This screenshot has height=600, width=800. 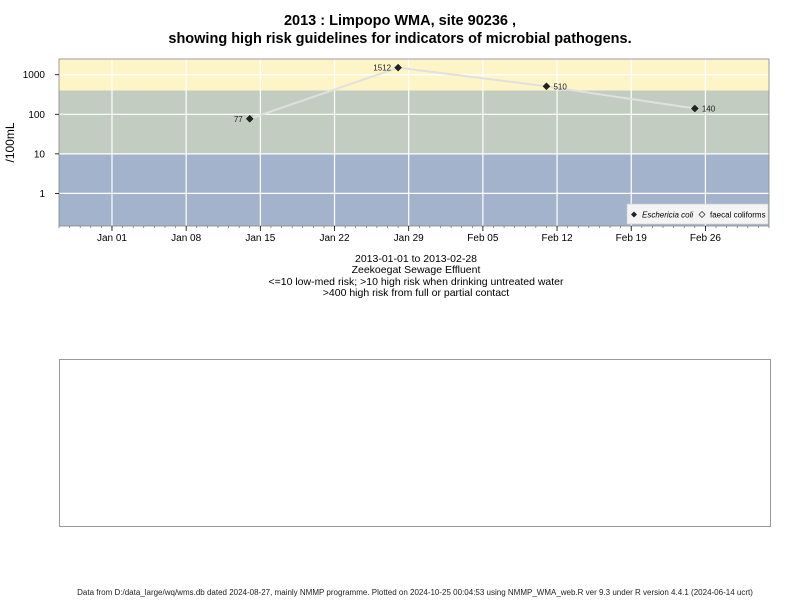 What do you see at coordinates (186, 238) in the screenshot?
I see `x-tick-label: Jan 08` at bounding box center [186, 238].